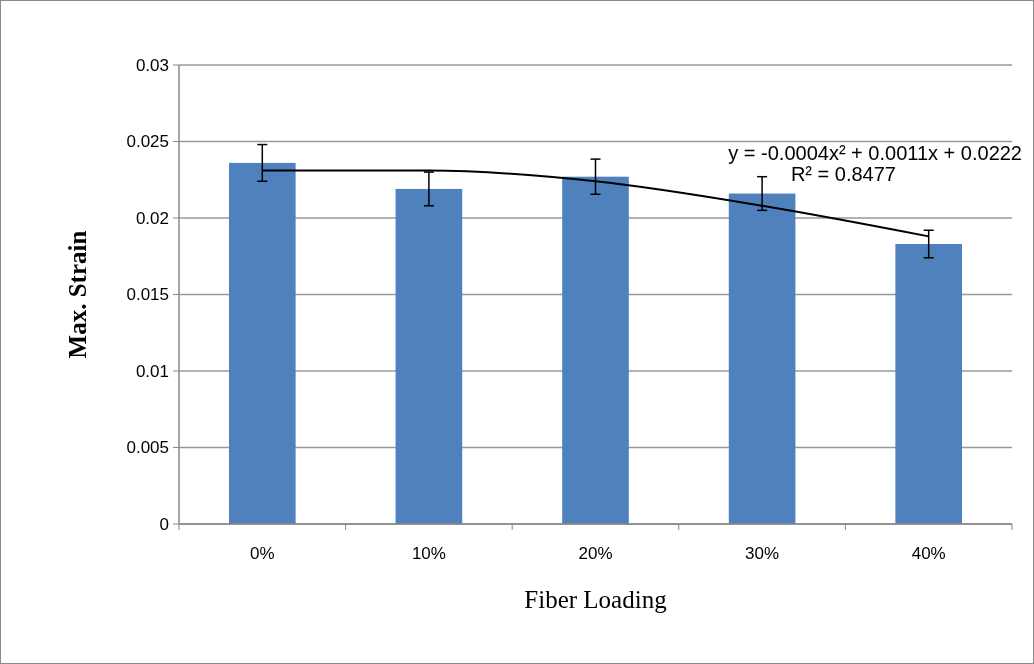 The image size is (1034, 664). I want to click on y-tick-label: 0, so click(164, 524).